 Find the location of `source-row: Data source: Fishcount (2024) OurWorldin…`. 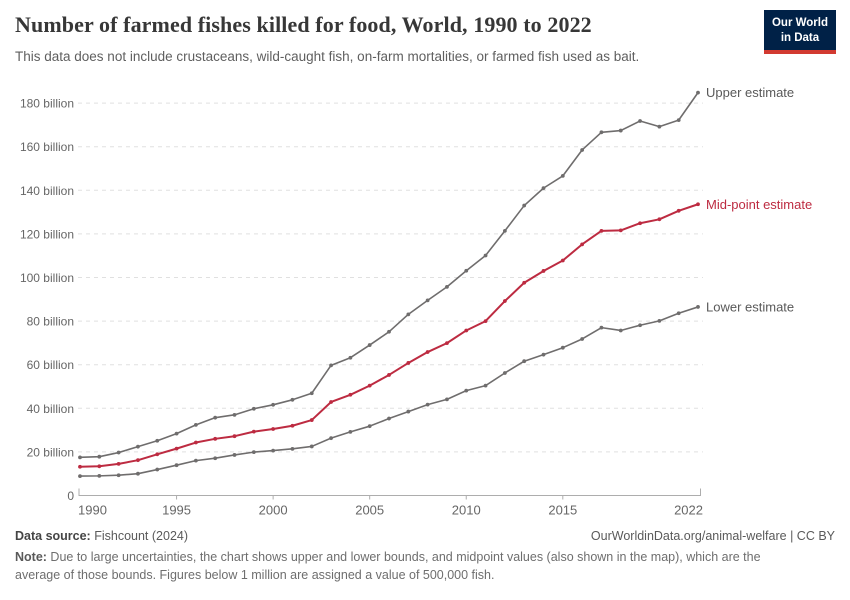

source-row: Data source: Fishcount (2024) OurWorldin… is located at coordinates (425, 536).